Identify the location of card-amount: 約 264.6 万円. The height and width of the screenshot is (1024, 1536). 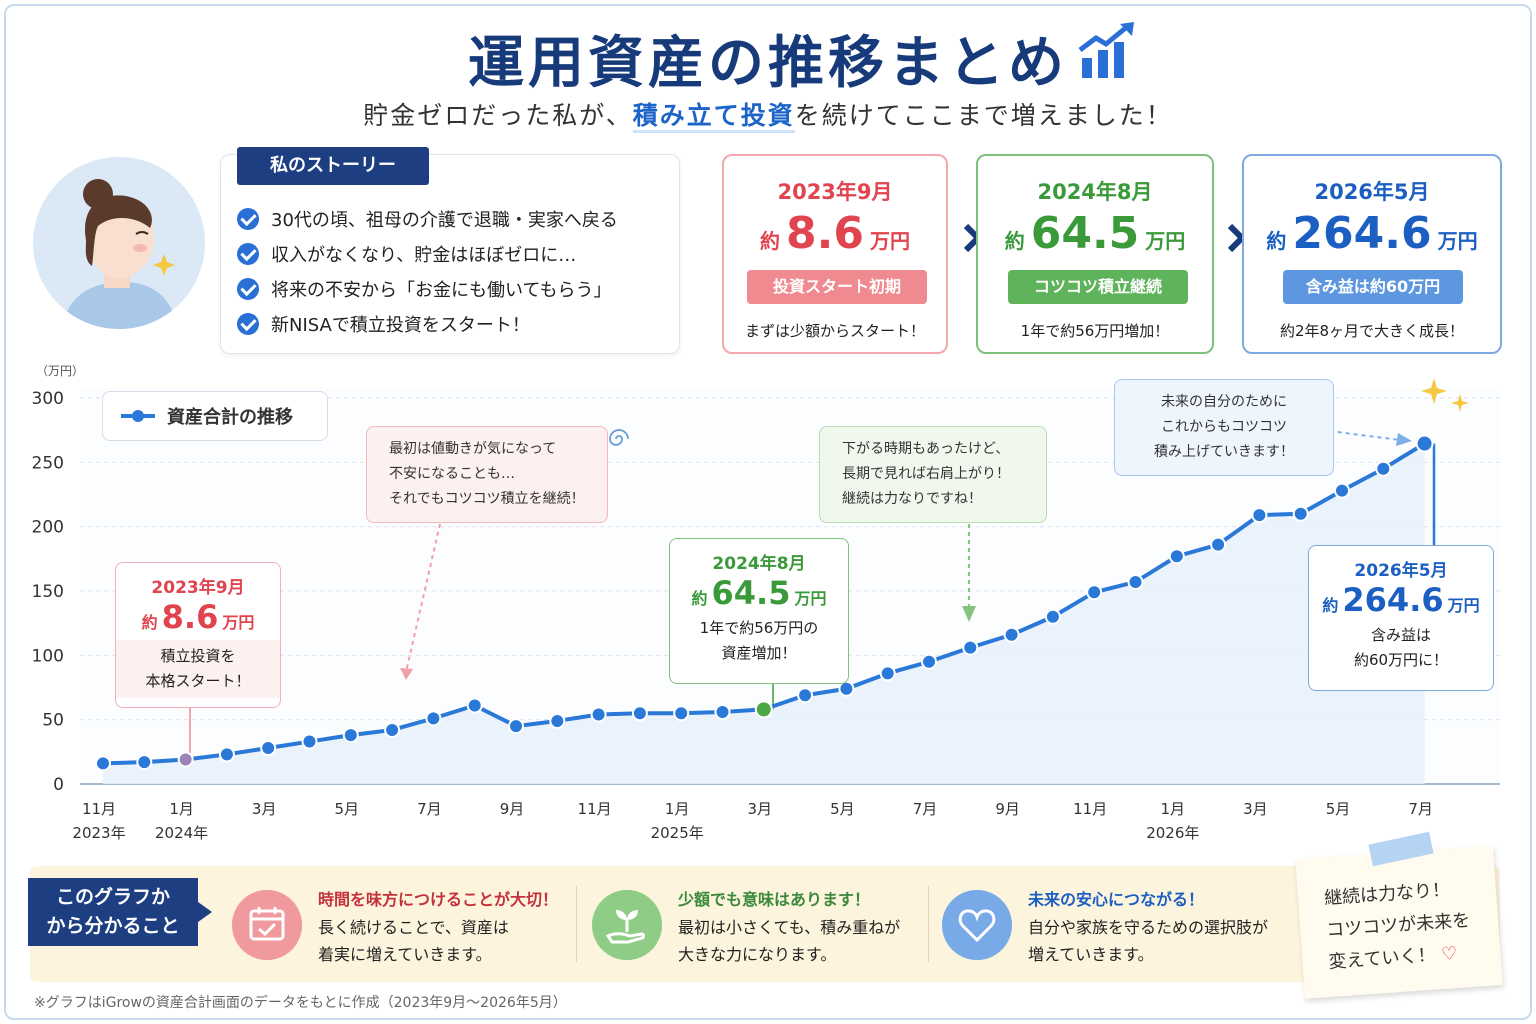
(1372, 233).